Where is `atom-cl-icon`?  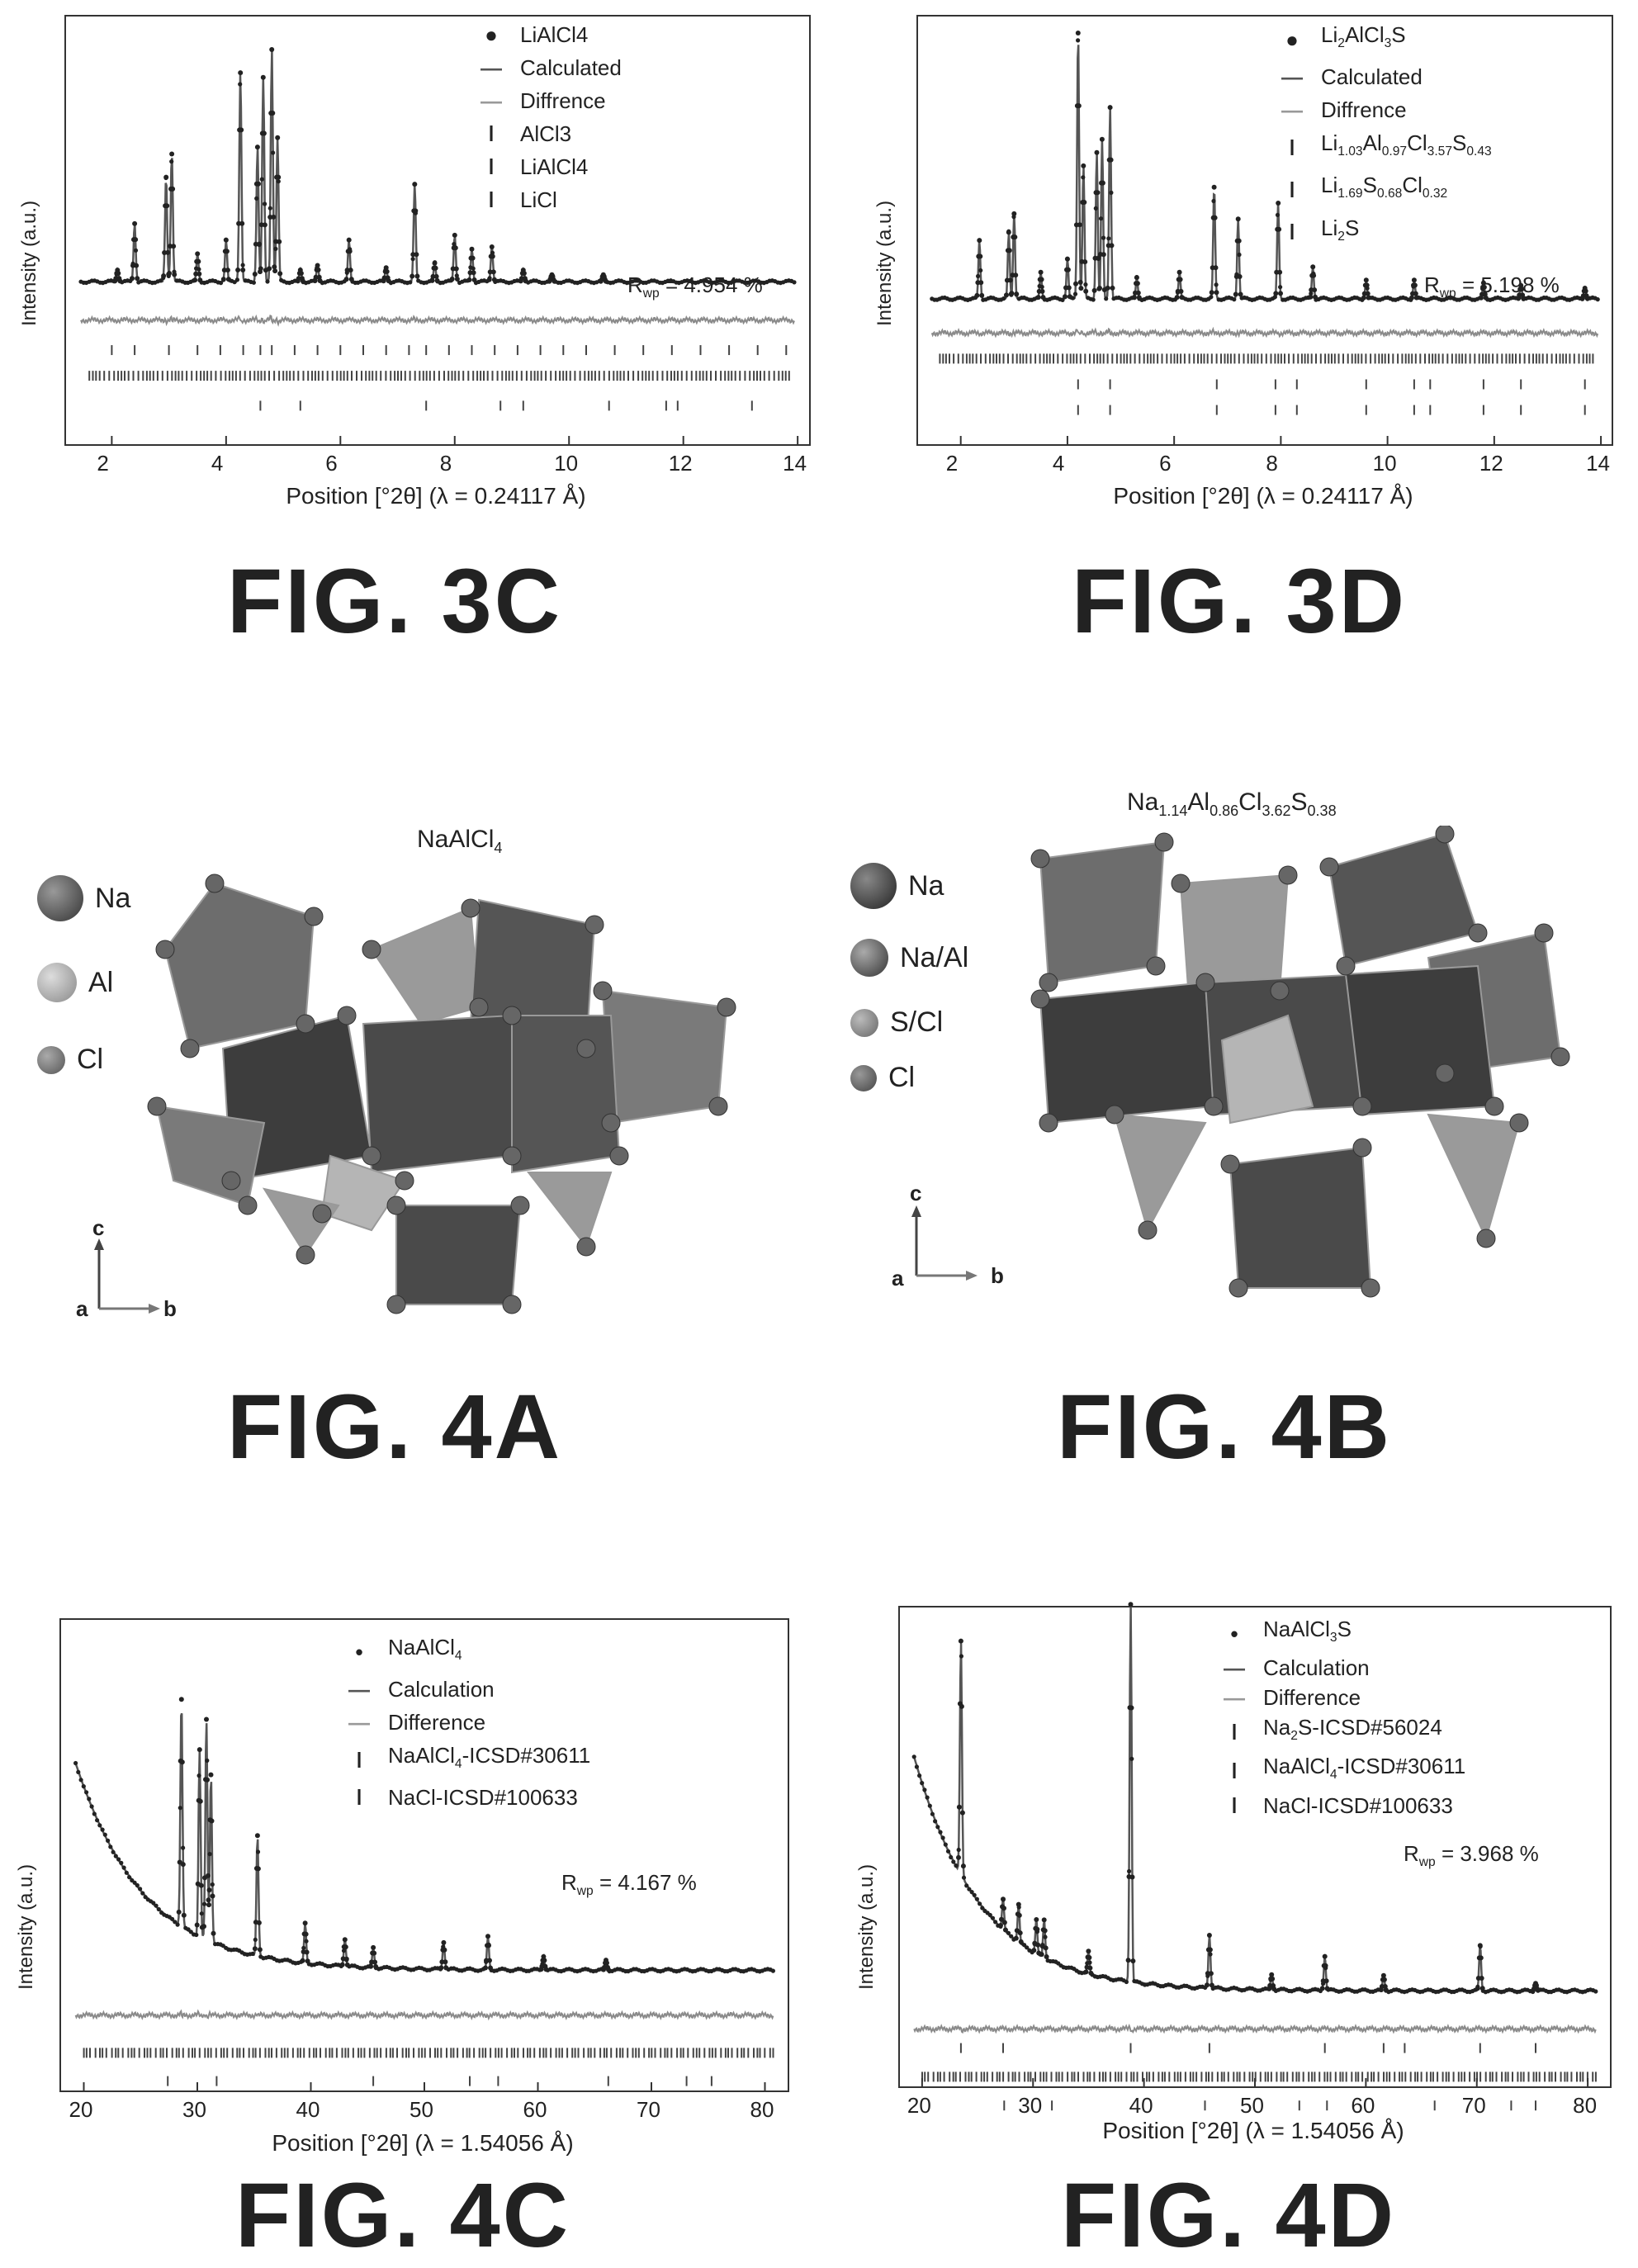
atom-cl-icon is located at coordinates (863, 1077).